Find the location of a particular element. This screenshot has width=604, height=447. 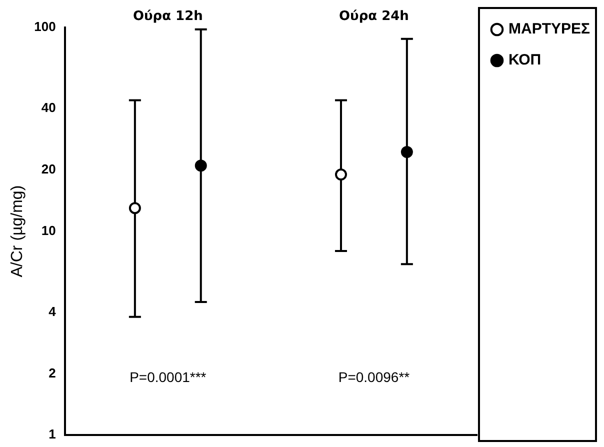

annotation: P=0.0096** is located at coordinates (374, 376).